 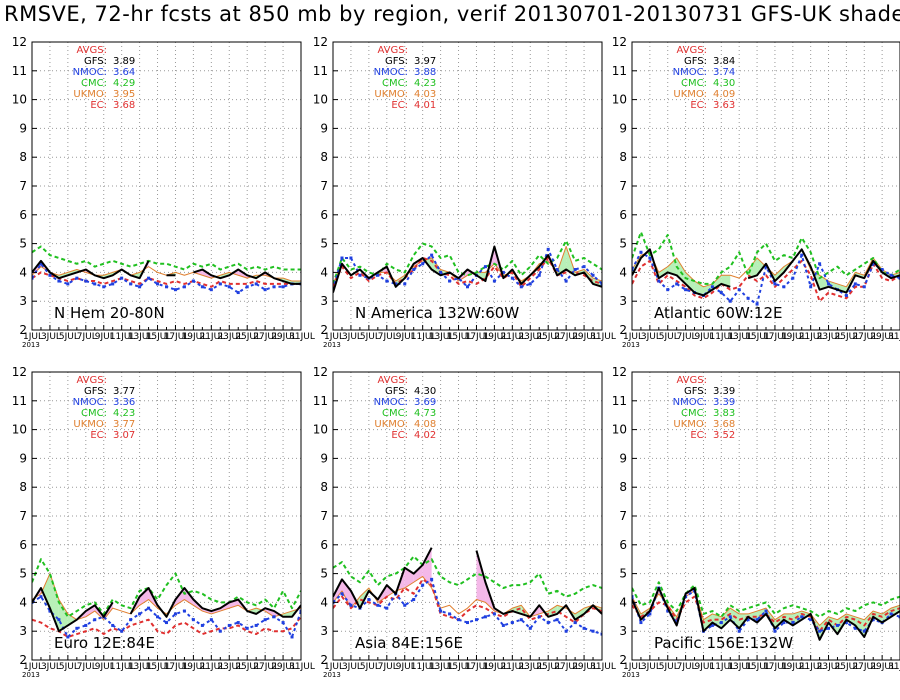 What do you see at coordinates (496, 667) in the screenshot?
I see `xtick-label: 19JUL` at bounding box center [496, 667].